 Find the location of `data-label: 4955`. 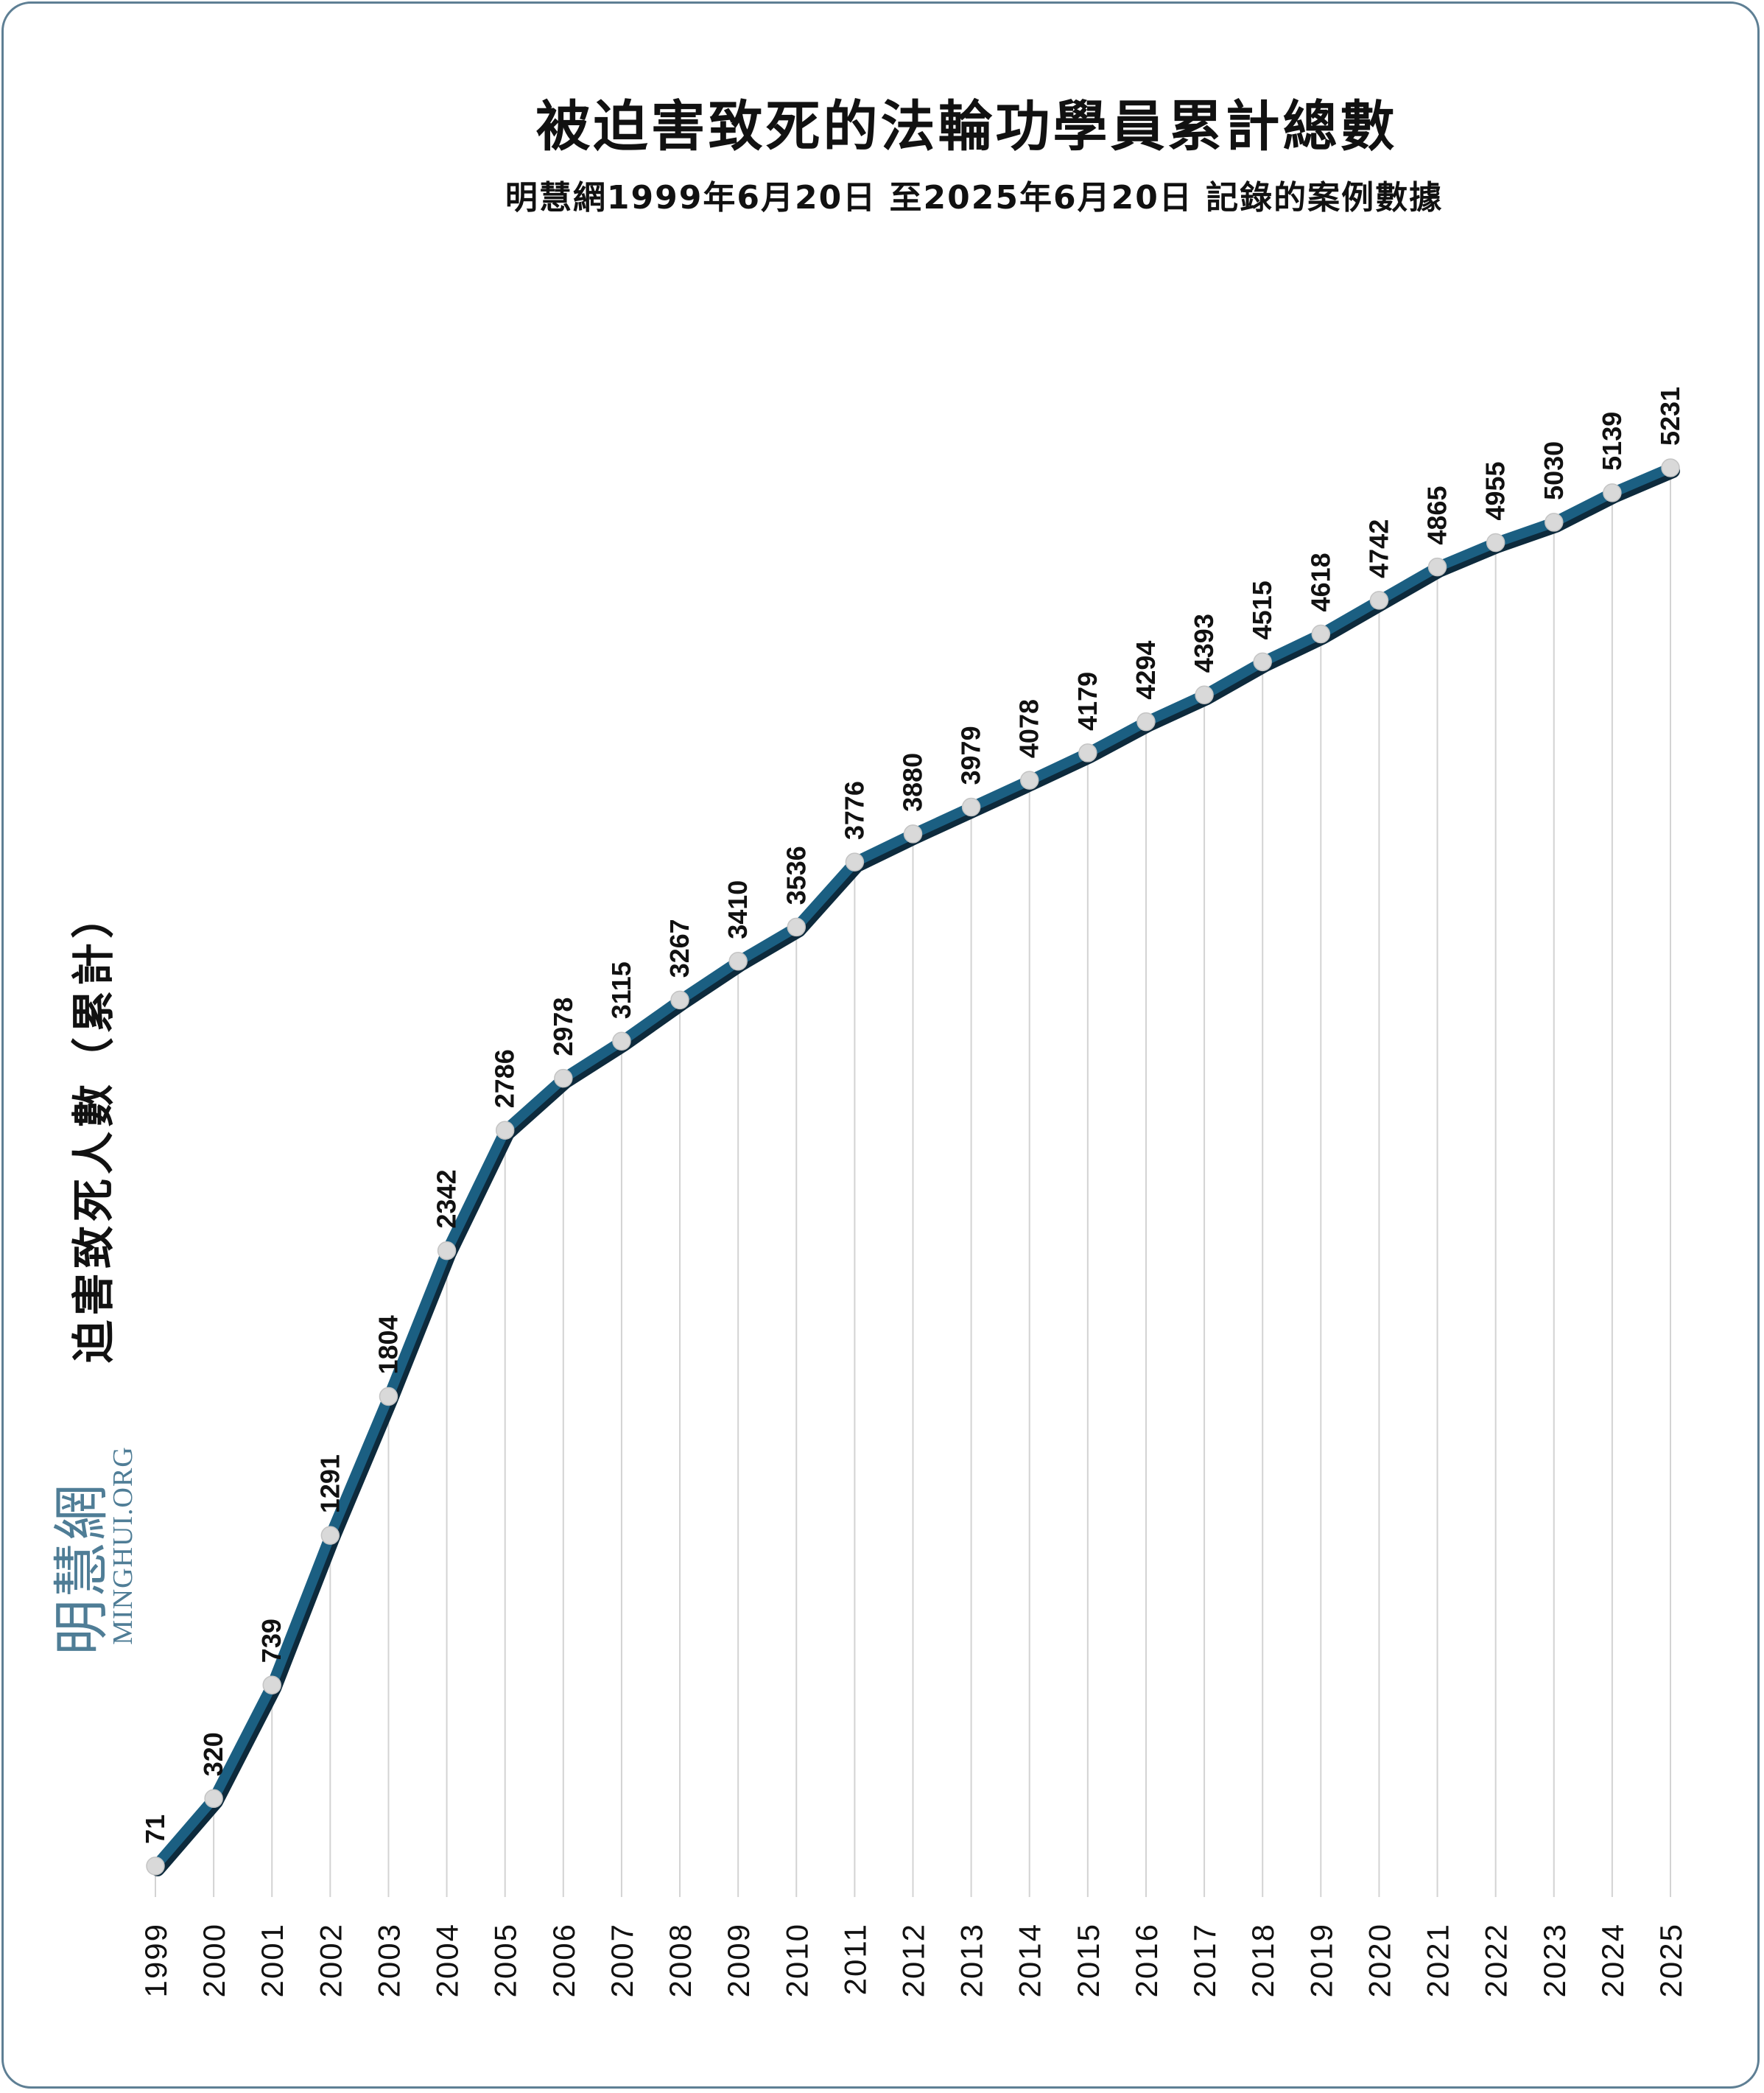

data-label: 4955 is located at coordinates (1495, 491).